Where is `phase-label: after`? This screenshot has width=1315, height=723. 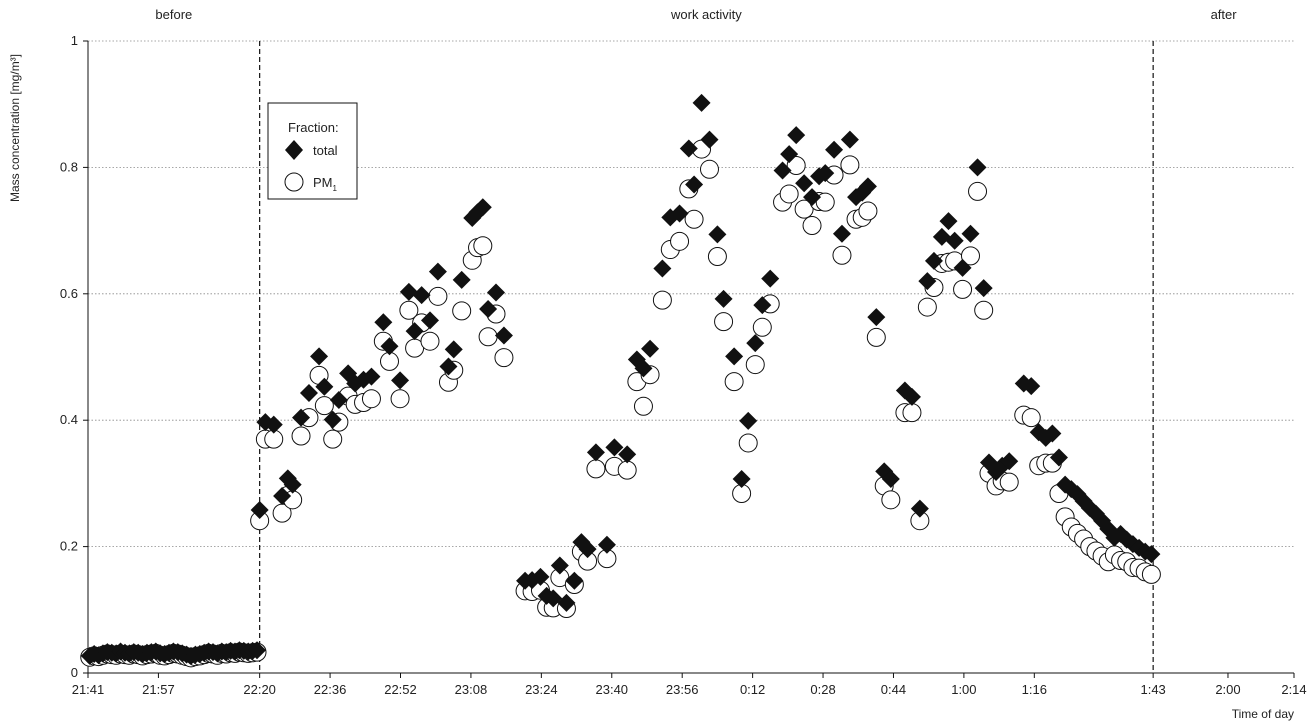
phase-label: after is located at coordinates (1224, 14).